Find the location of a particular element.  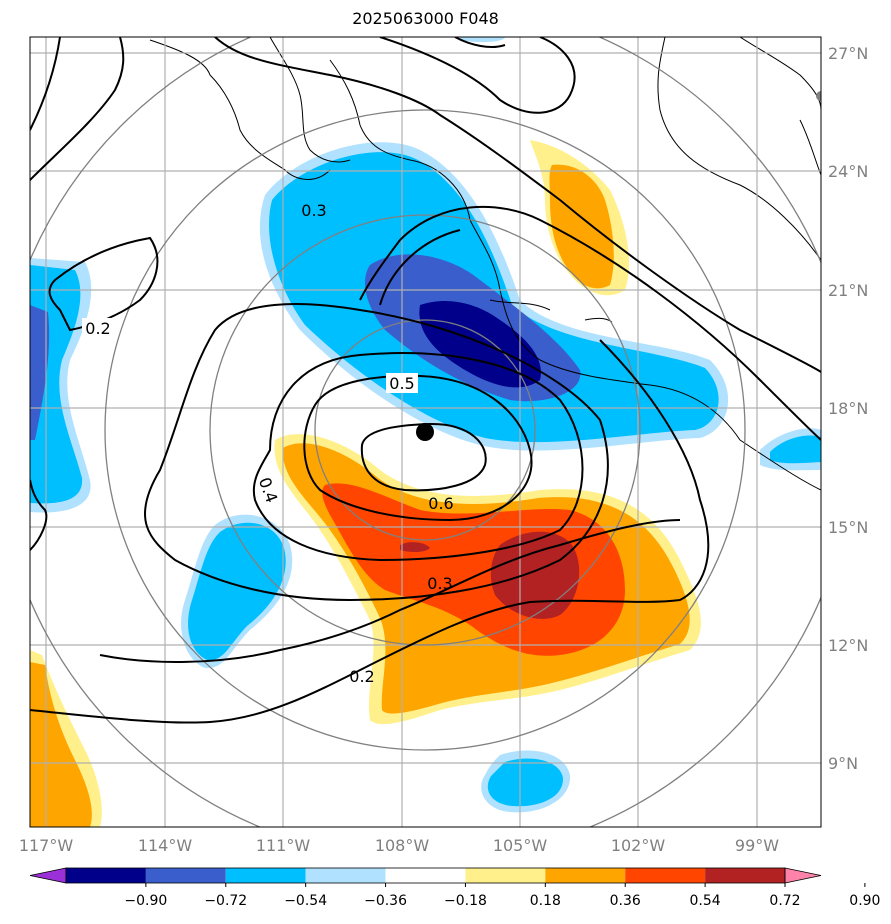

lon-tick-label: 105°W is located at coordinates (520, 845).